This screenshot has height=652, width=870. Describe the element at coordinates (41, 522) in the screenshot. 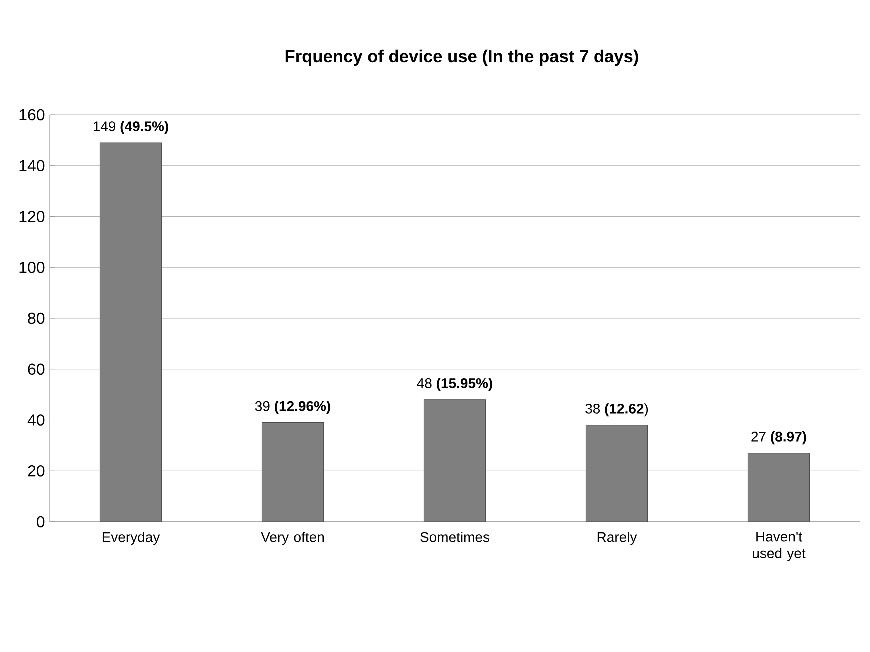

I see `y-tick-label: 0` at that location.